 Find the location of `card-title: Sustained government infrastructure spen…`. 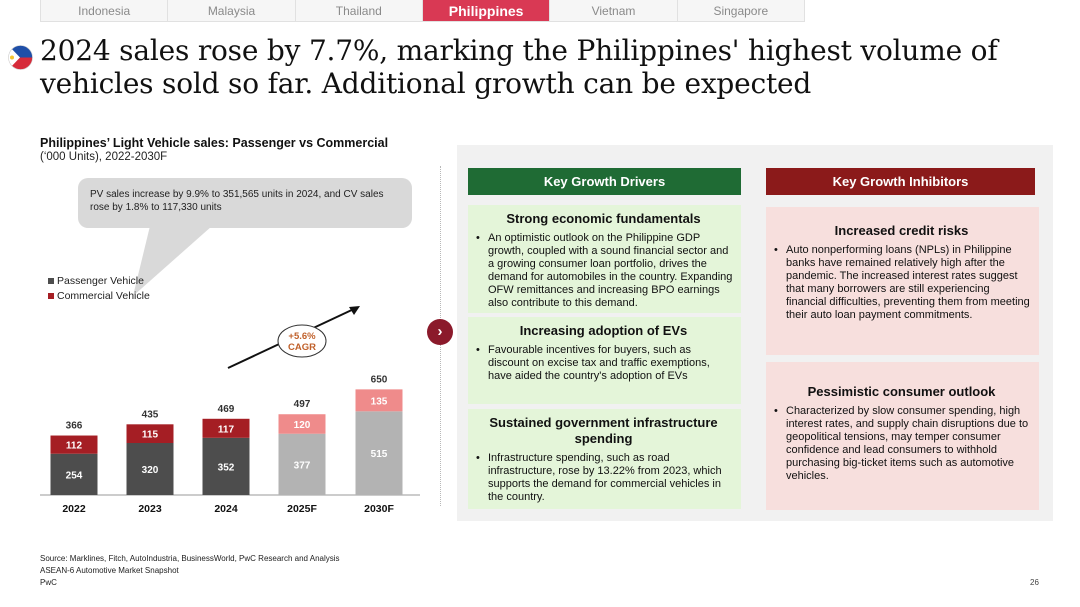

card-title: Sustained government infrastructure spen… is located at coordinates (603, 430).